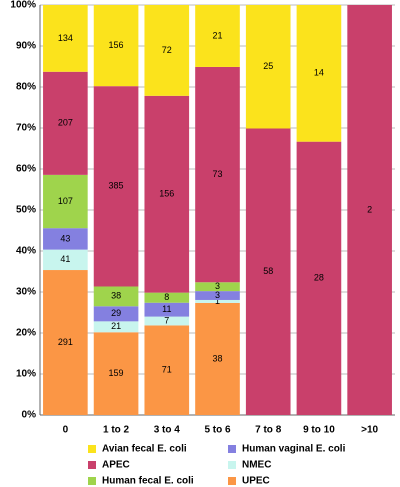 The image size is (400, 487). Describe the element at coordinates (167, 430) in the screenshot. I see `x-tick-label: 3 to 4` at that location.